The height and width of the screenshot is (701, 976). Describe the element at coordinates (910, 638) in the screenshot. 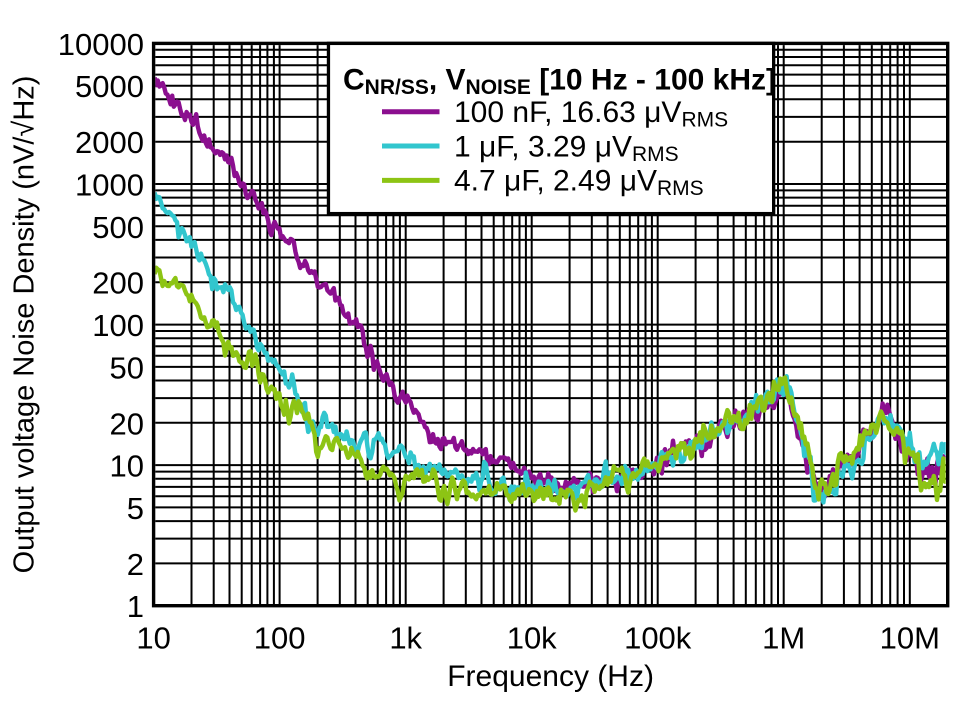

I see `svg-text: 10M` at that location.